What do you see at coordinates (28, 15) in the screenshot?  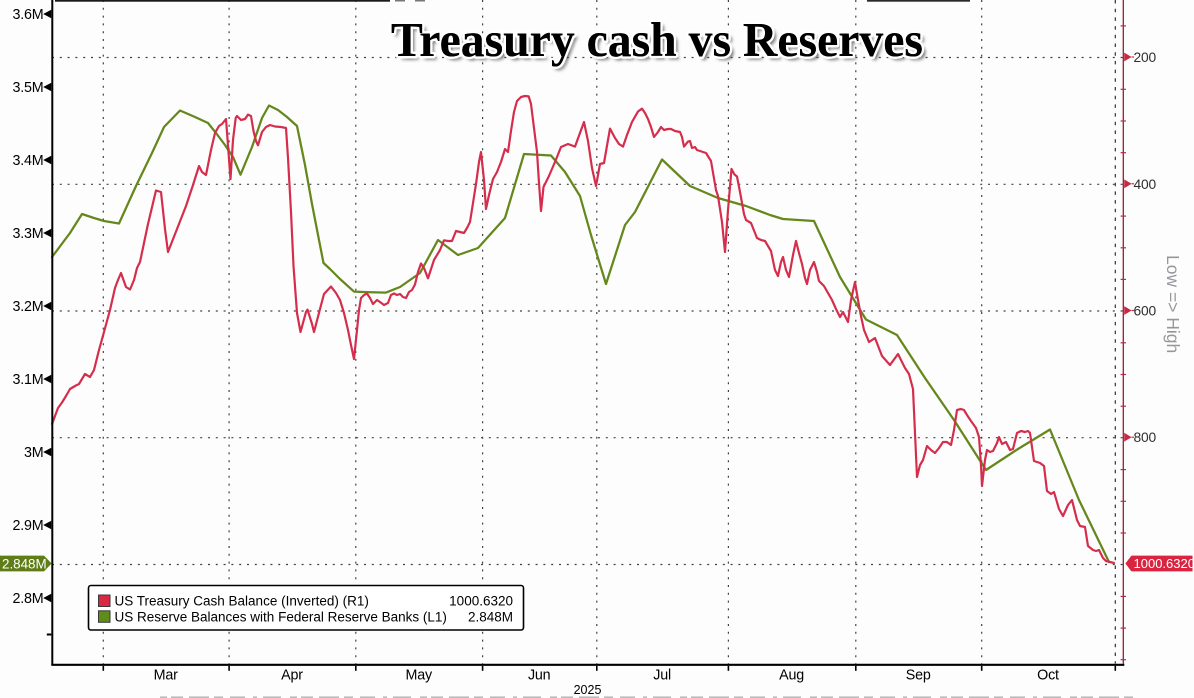 I see `svg-text: 3.6M` at bounding box center [28, 15].